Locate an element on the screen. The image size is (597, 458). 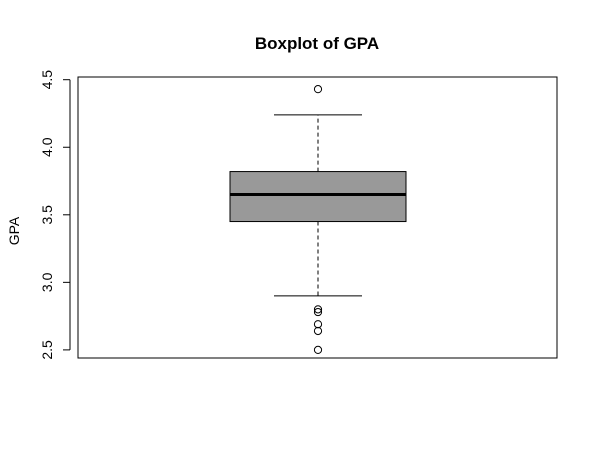
interquartile-box is located at coordinates (318, 197).